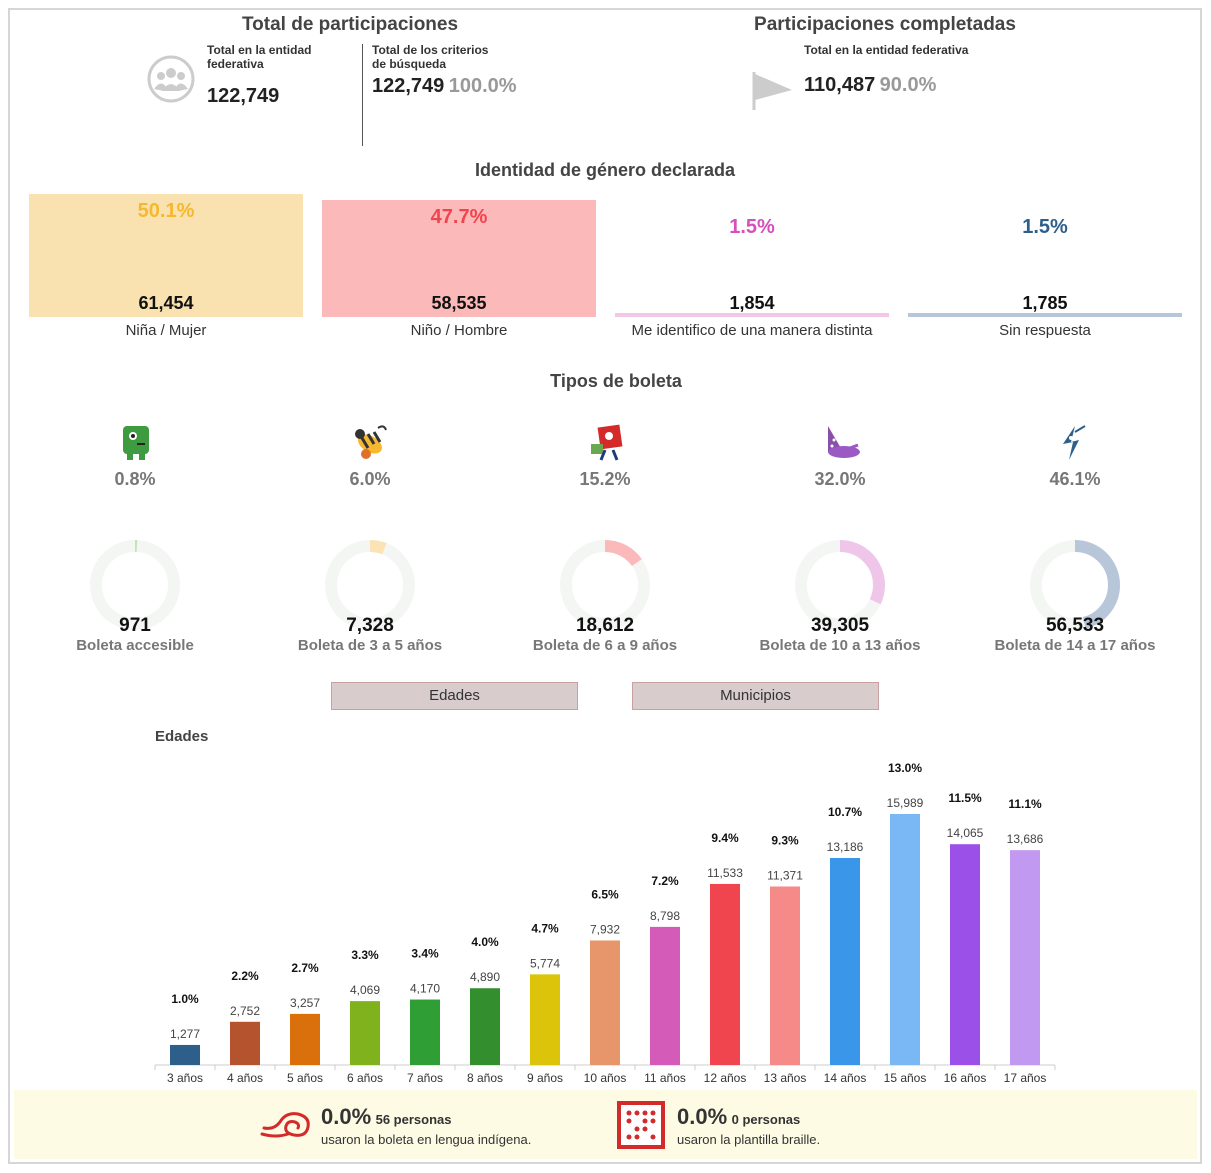  What do you see at coordinates (840, 442) in the screenshot?
I see `purple-wizard-icon` at bounding box center [840, 442].